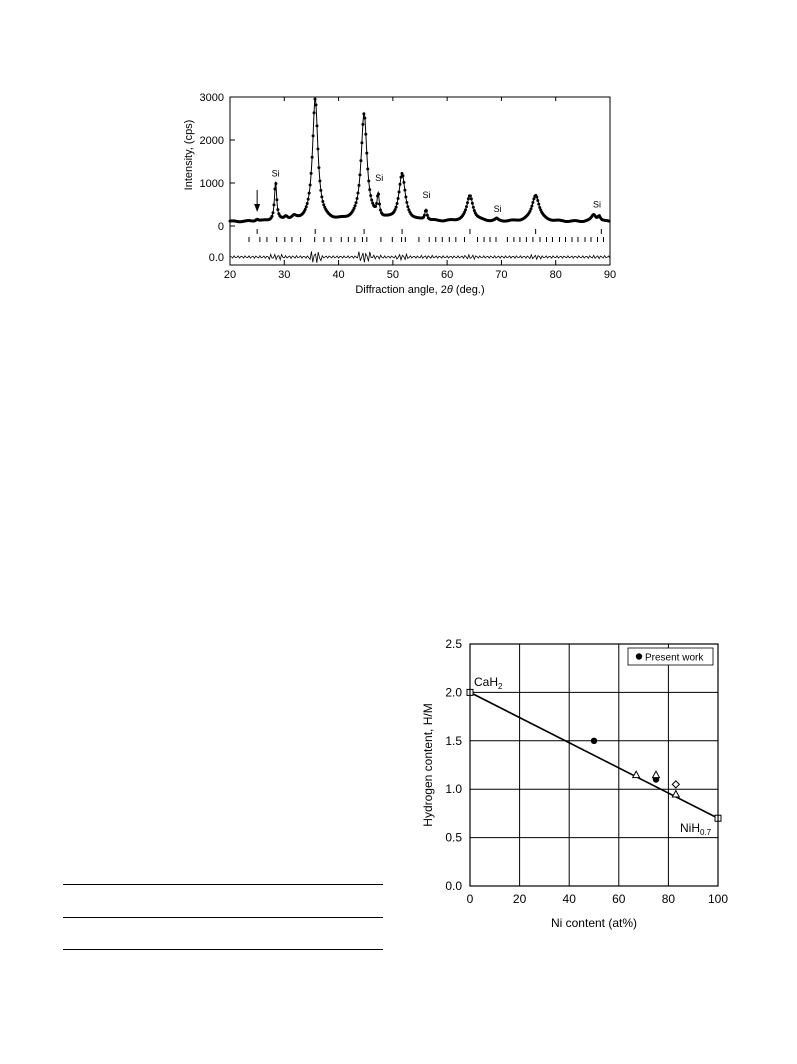 The width and height of the screenshot is (797, 1064). I want to click on hydrogen-y-axis-label: Hydrogen content, H/M, so click(428, 764).